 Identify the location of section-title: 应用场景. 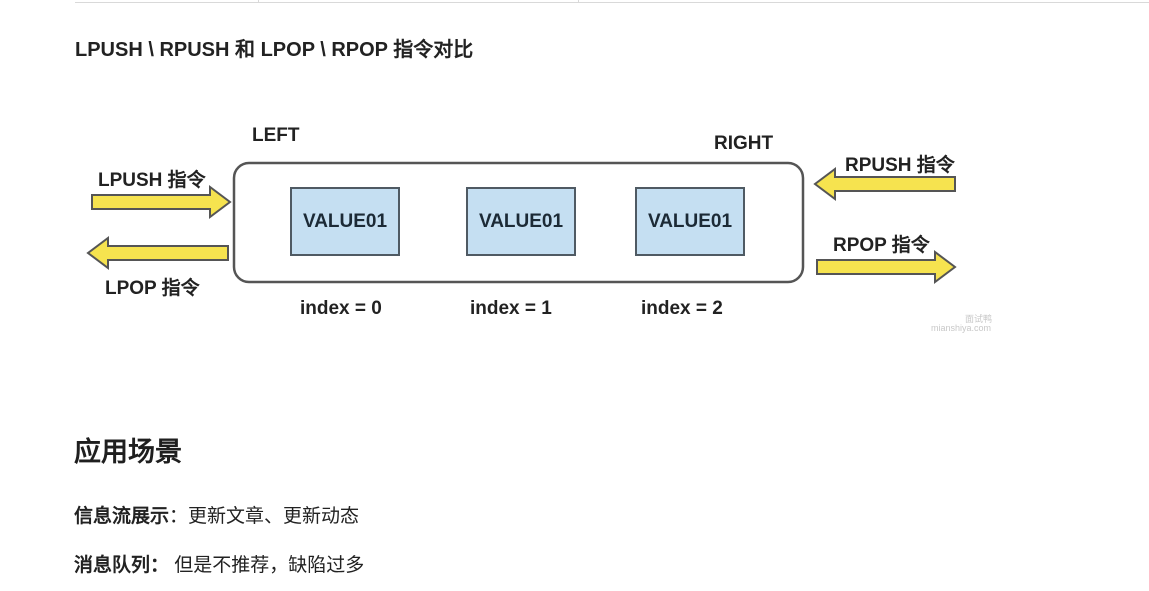
(128, 452).